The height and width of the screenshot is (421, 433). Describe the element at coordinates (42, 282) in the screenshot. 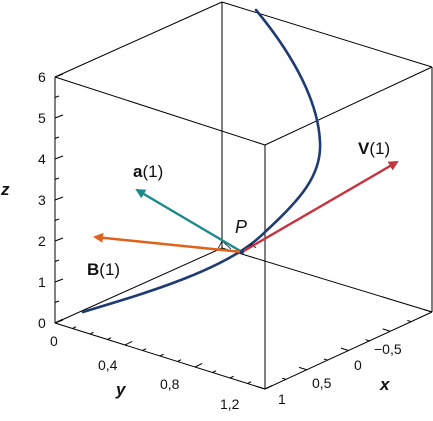

I see `z-tick-label: 1` at that location.